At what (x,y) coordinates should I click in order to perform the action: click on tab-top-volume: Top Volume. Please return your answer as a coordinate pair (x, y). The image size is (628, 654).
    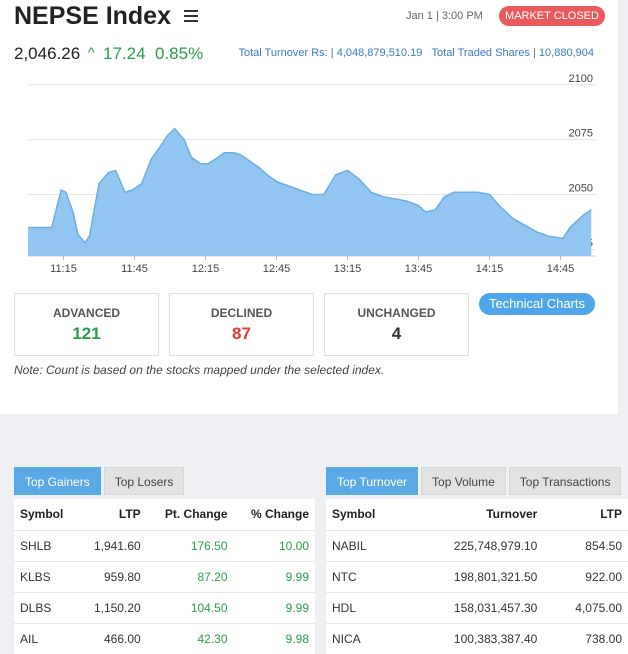
    Looking at the image, I should click on (463, 481).